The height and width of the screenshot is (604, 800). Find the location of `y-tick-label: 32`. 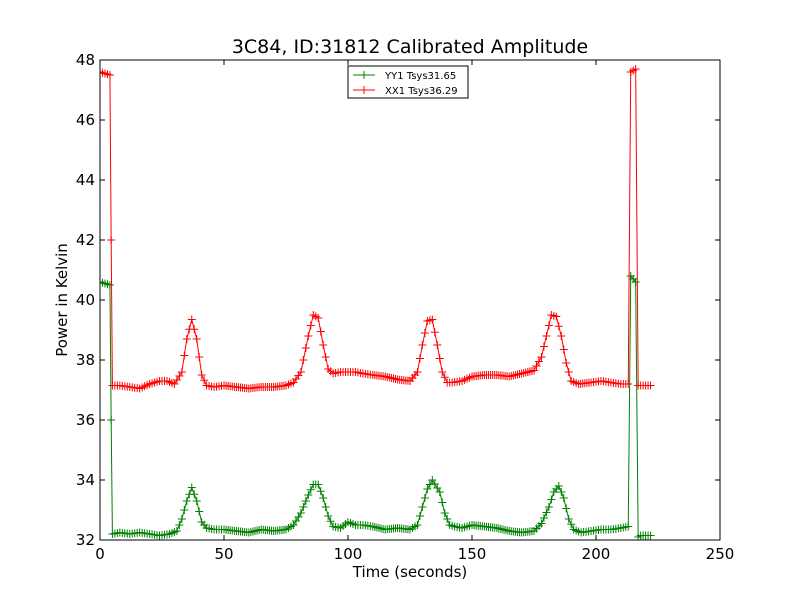

y-tick-label: 32 is located at coordinates (85, 540).